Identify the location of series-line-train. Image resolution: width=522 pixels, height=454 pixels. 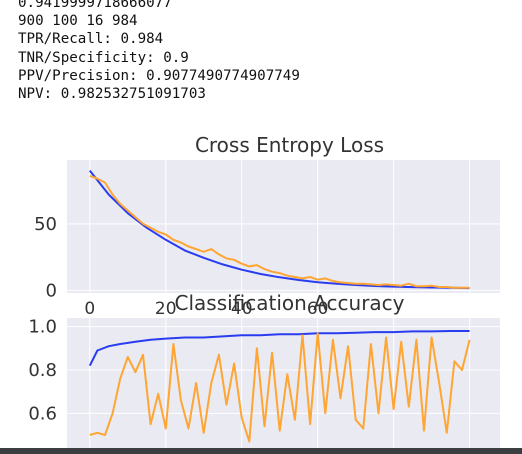
(279, 348).